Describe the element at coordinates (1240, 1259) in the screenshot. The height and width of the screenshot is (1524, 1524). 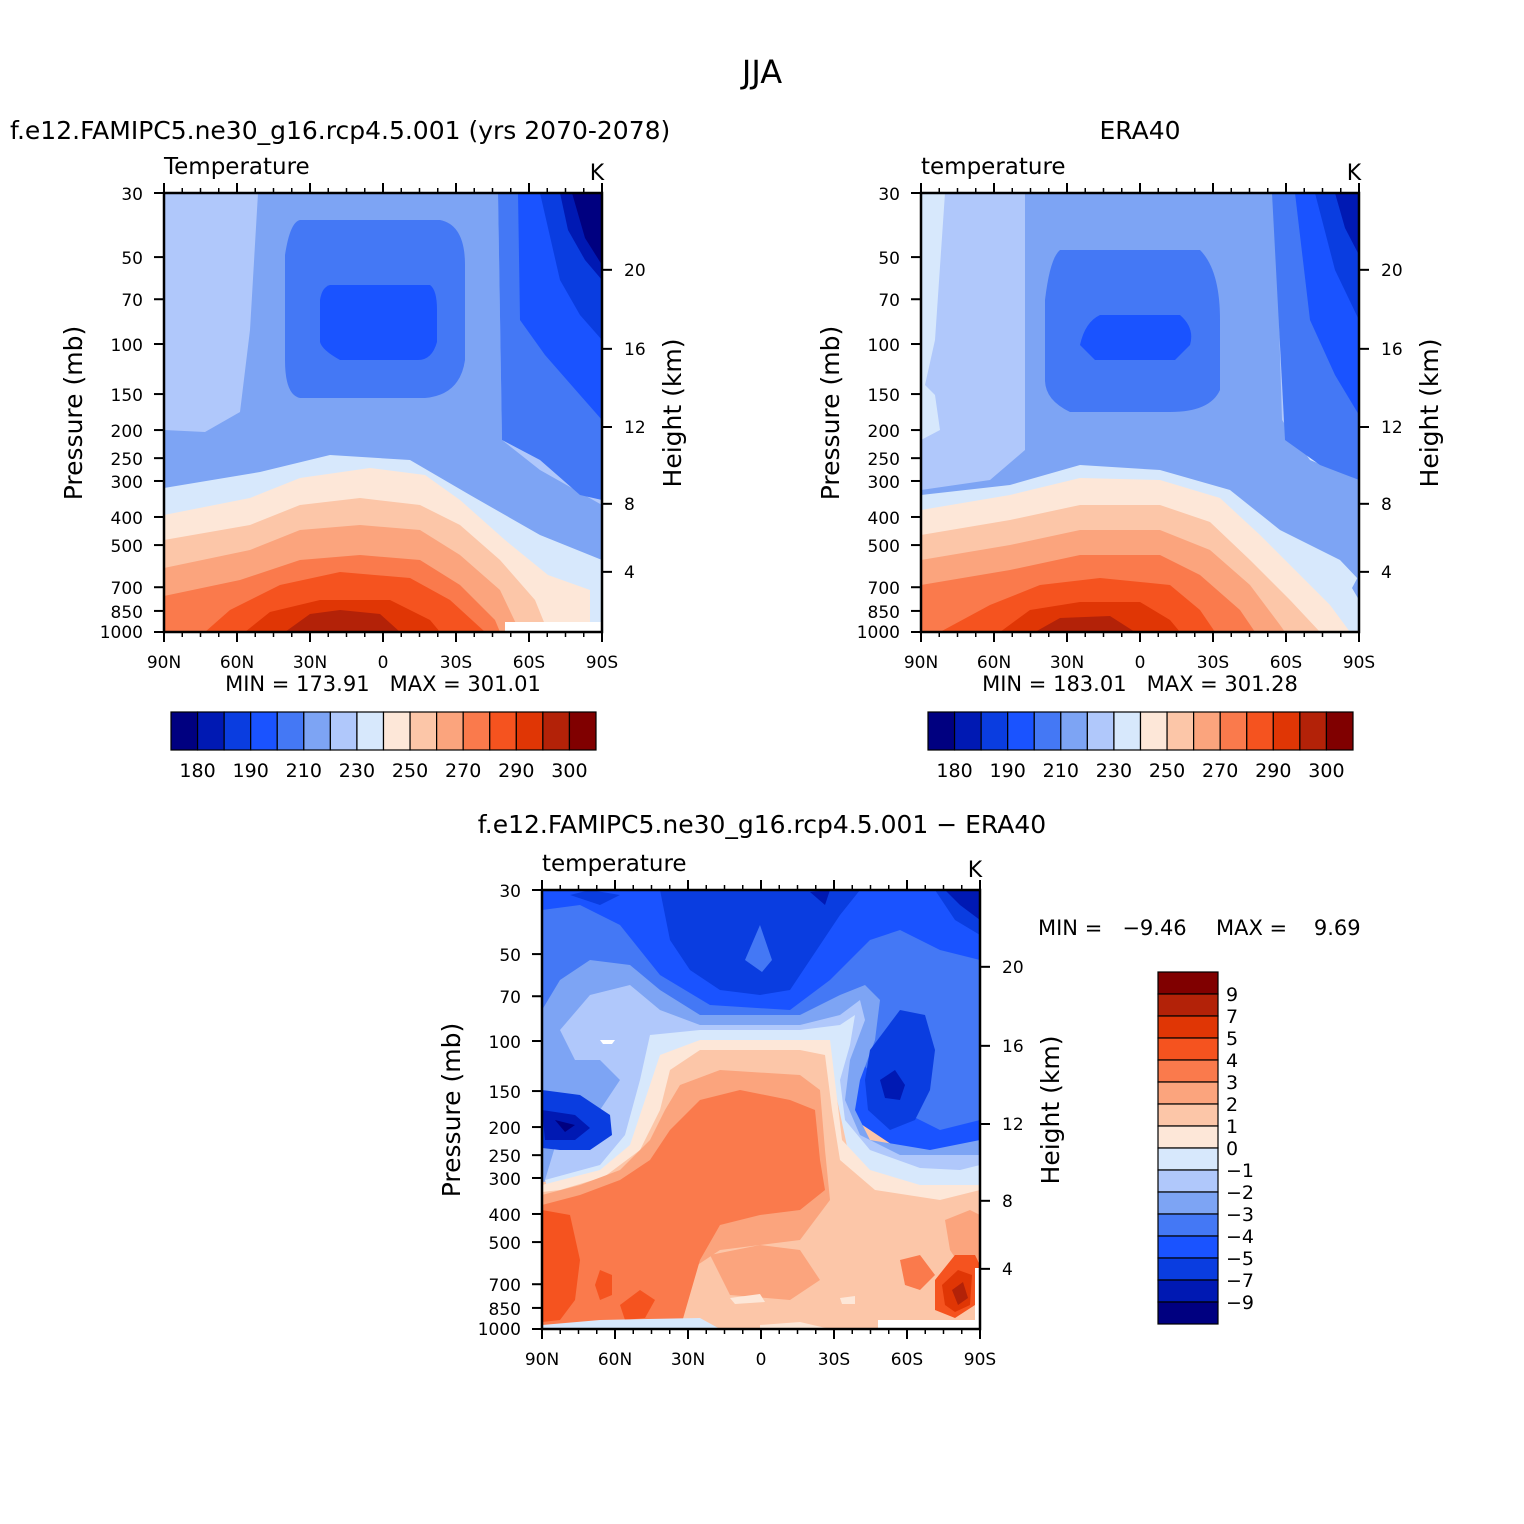
I see `colorbar-label: −5` at that location.